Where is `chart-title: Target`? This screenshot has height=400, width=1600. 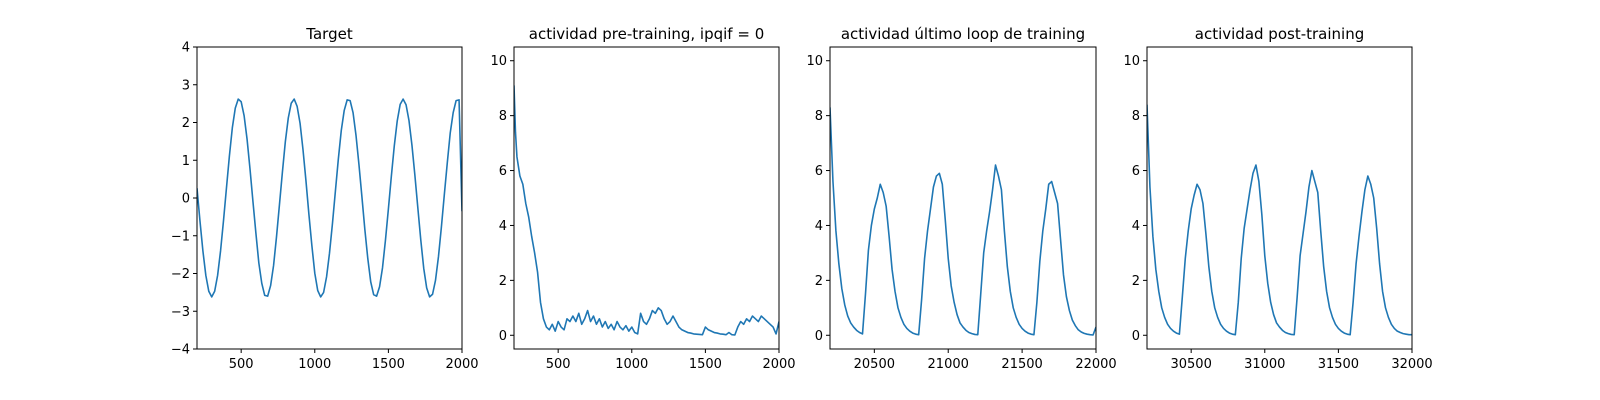
chart-title: Target is located at coordinates (329, 34).